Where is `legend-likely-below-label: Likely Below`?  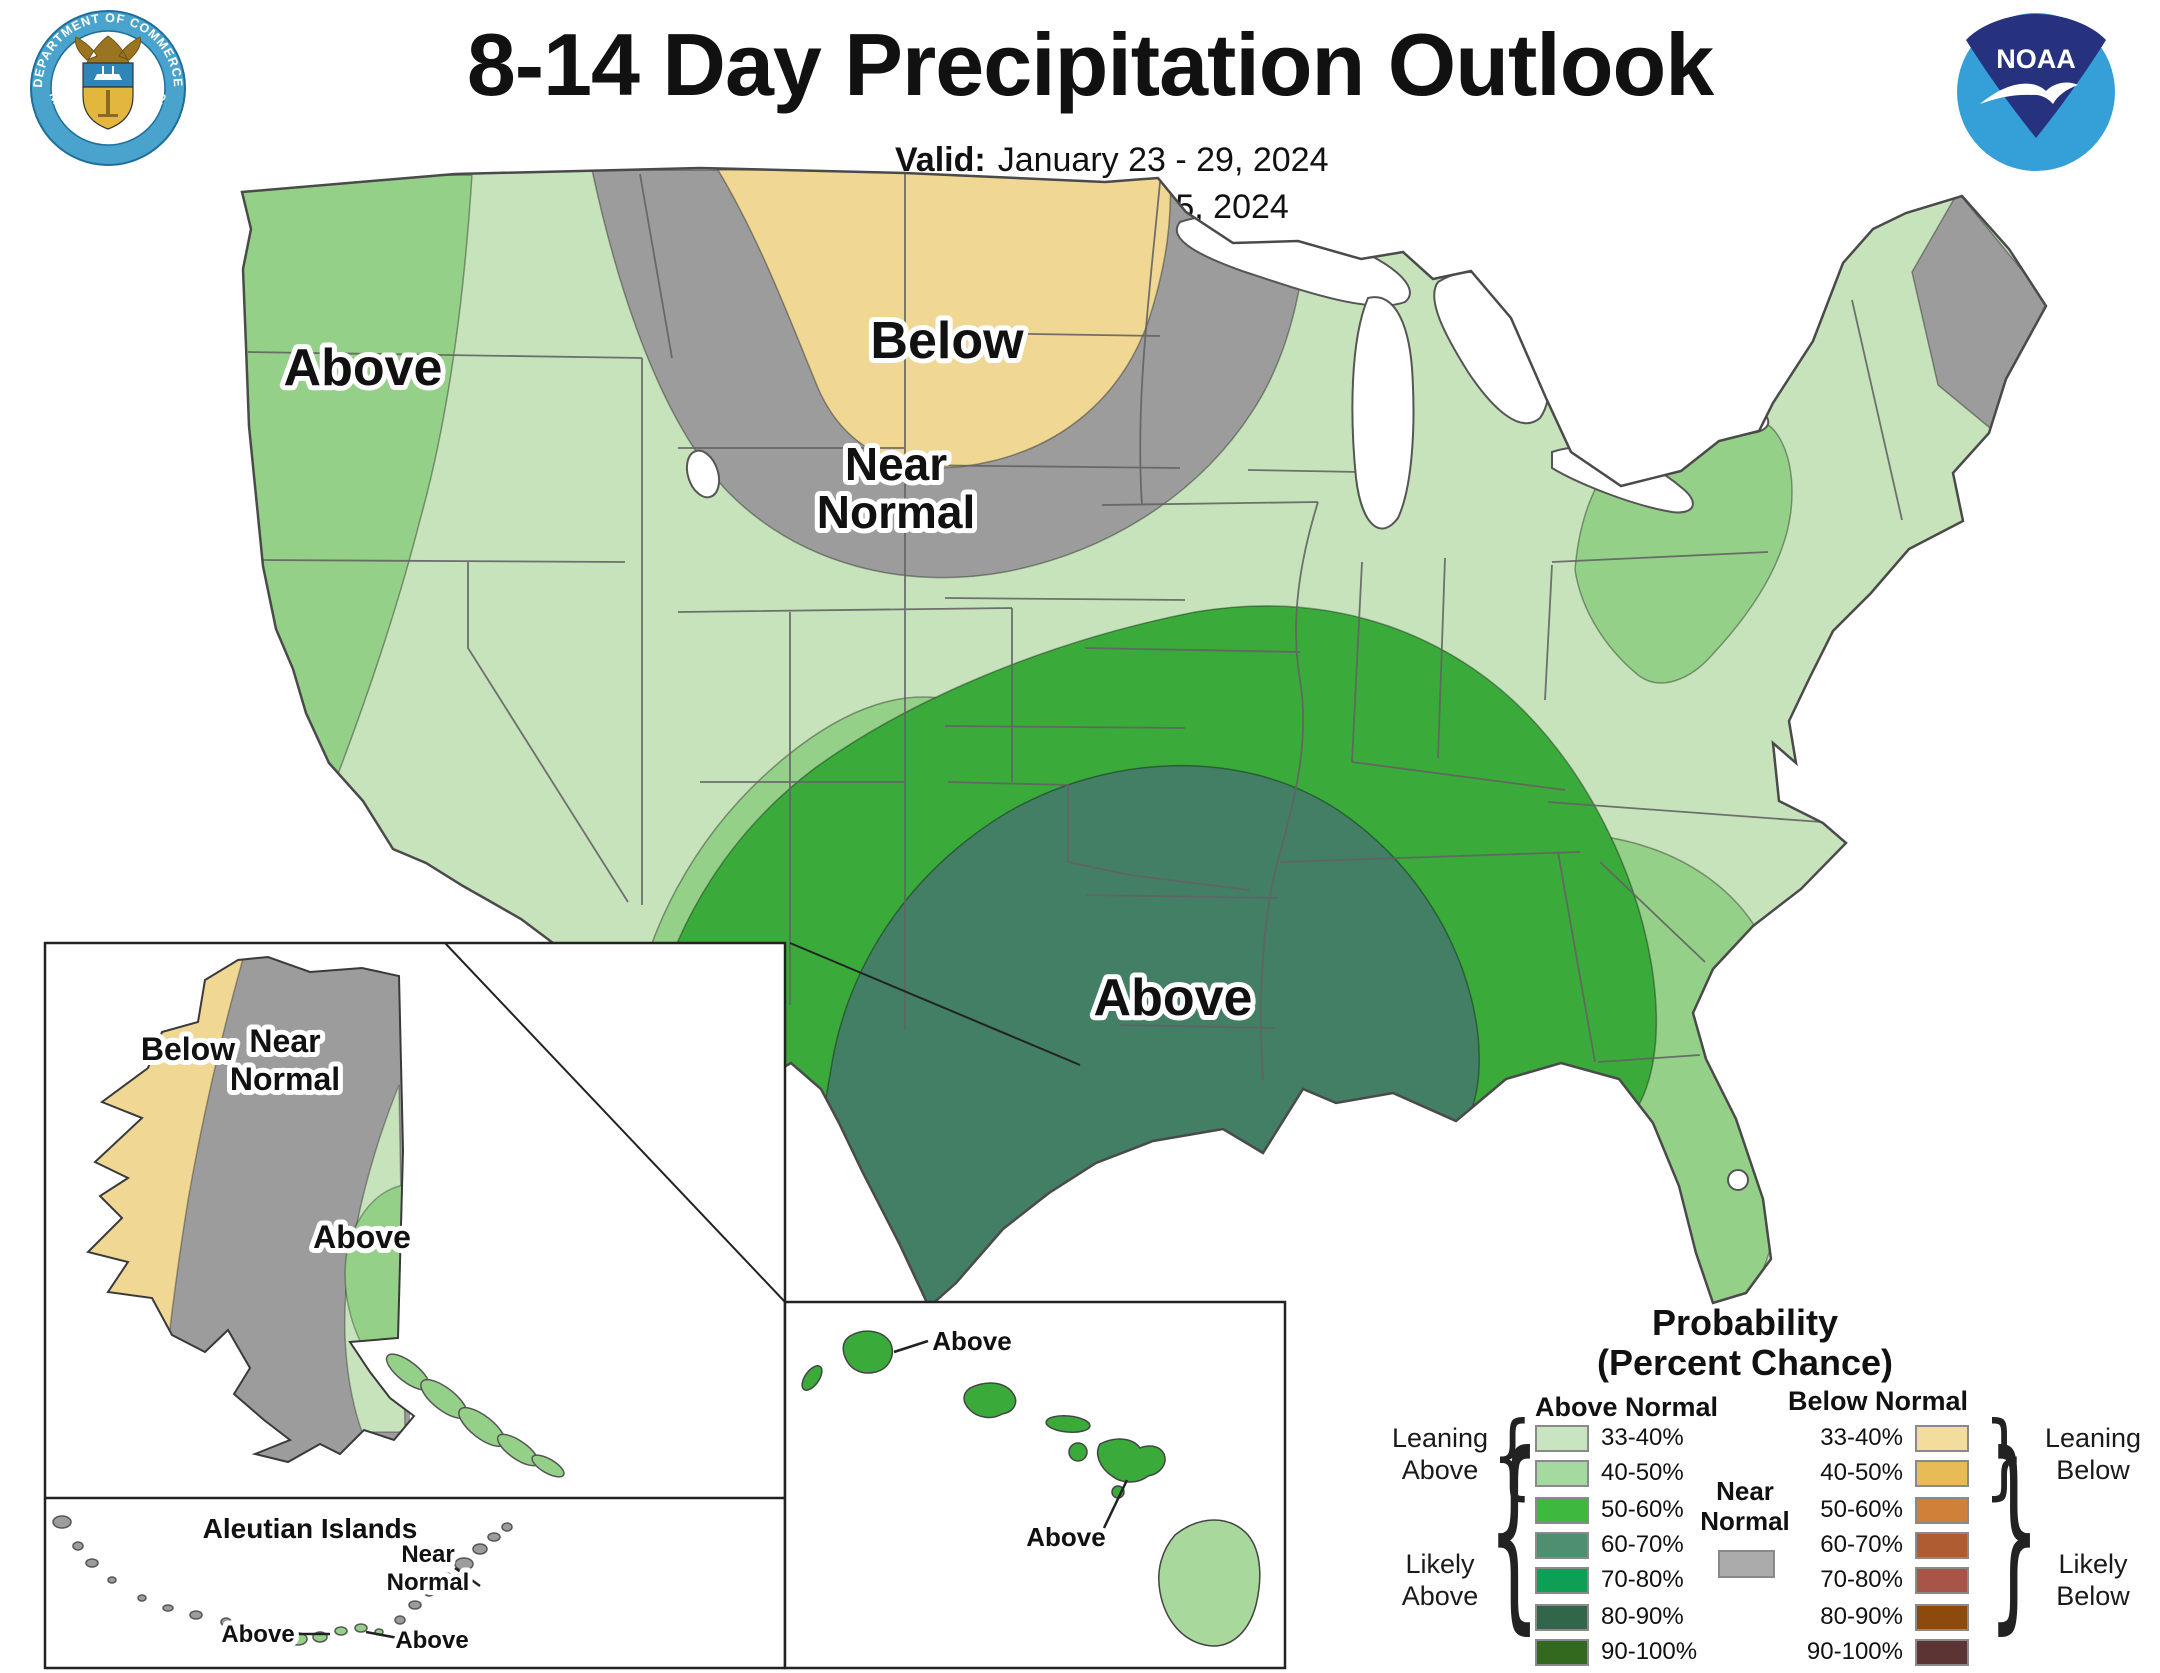
legend-likely-below-label: Likely Below is located at coordinates (2093, 1580).